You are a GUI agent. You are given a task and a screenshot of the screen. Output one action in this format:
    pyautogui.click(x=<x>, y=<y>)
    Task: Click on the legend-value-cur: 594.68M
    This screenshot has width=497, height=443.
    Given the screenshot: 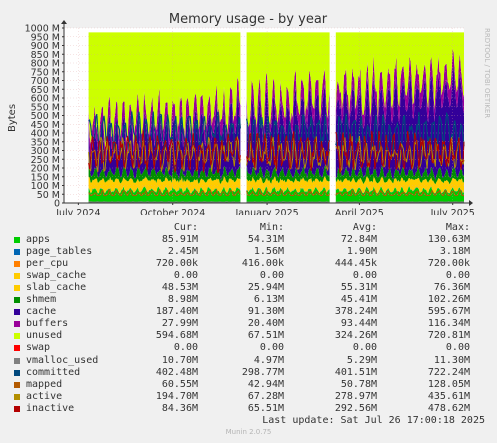 What is the action you would take?
    pyautogui.click(x=176, y=336)
    